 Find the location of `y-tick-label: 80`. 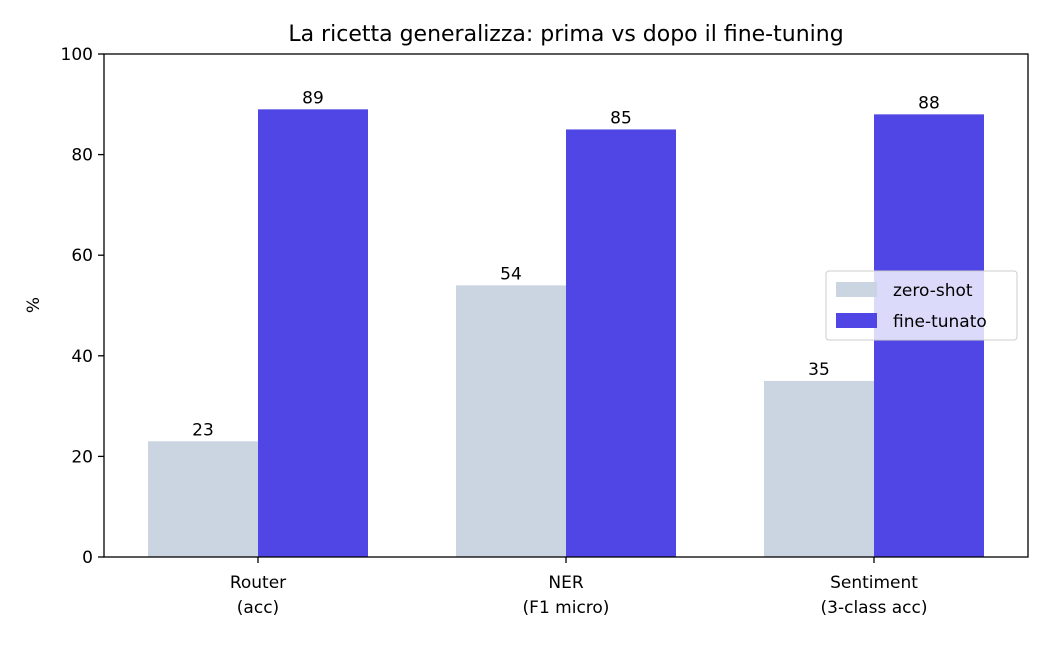

y-tick-label: 80 is located at coordinates (82, 156).